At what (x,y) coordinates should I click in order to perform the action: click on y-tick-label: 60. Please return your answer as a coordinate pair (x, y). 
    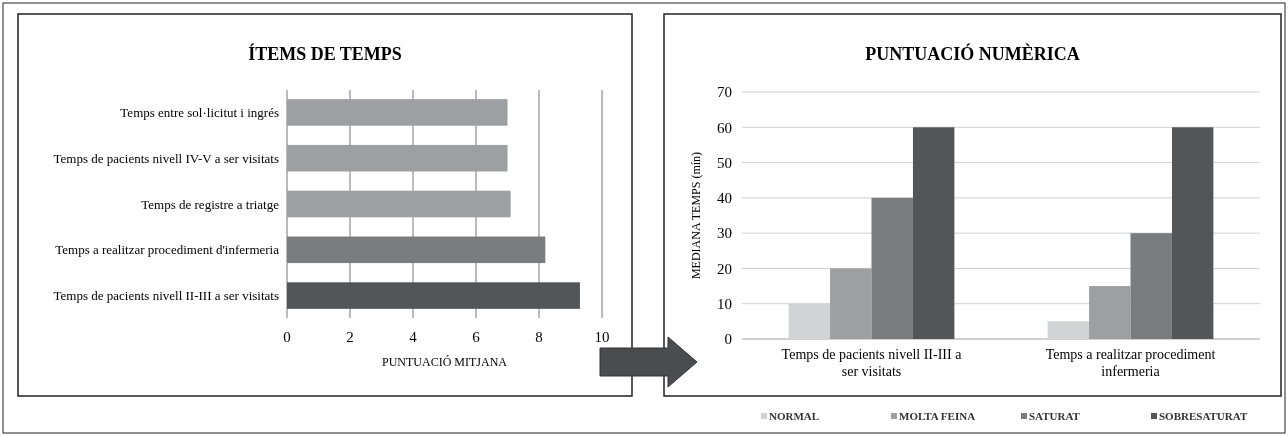
    Looking at the image, I should click on (724, 127).